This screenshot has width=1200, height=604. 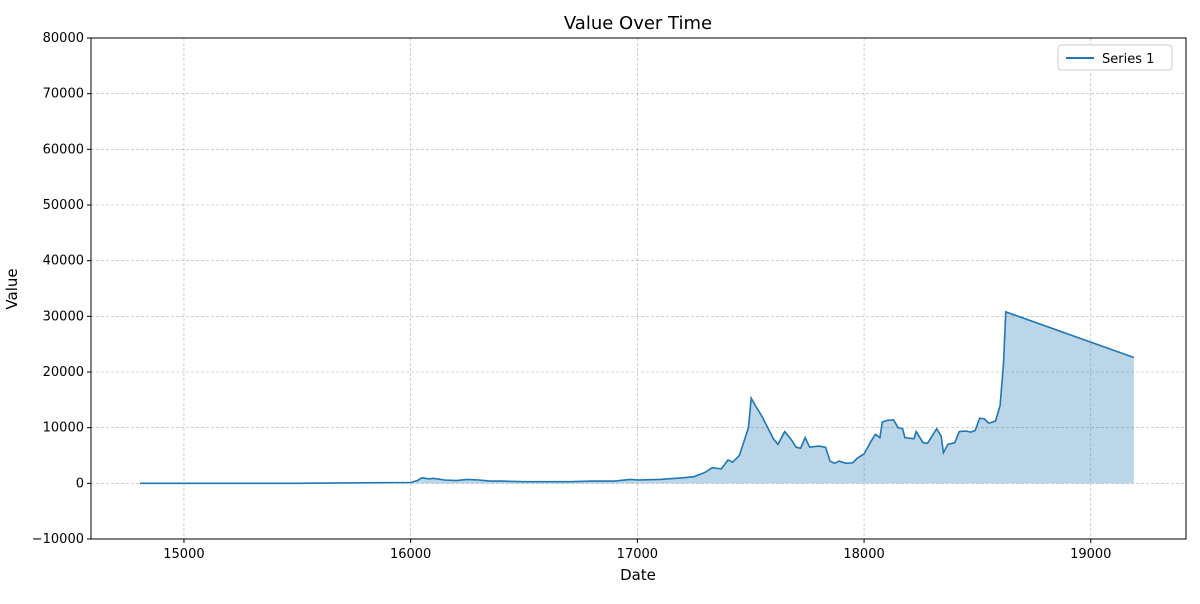 What do you see at coordinates (63, 205) in the screenshot?
I see `y-tick-label: 50000` at bounding box center [63, 205].